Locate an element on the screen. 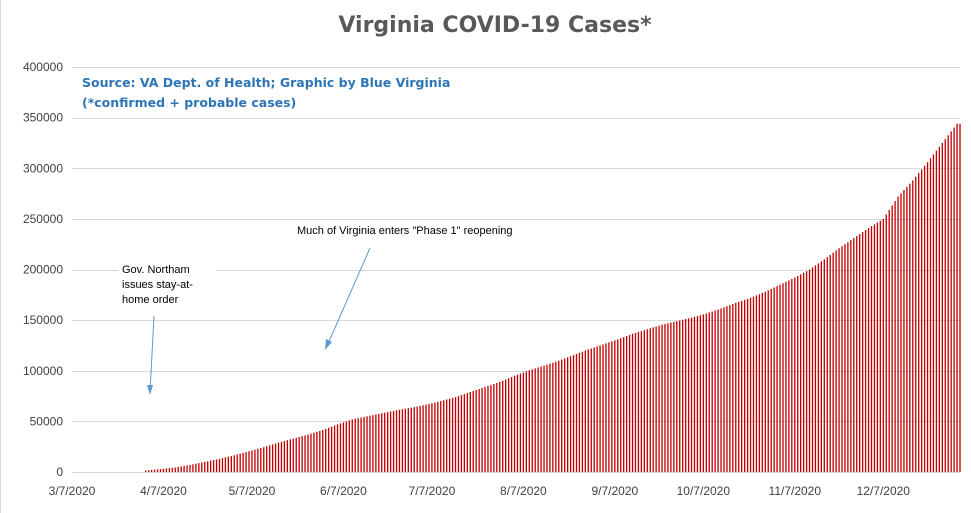  x-tick-label: 3/7/2020 is located at coordinates (72, 491).